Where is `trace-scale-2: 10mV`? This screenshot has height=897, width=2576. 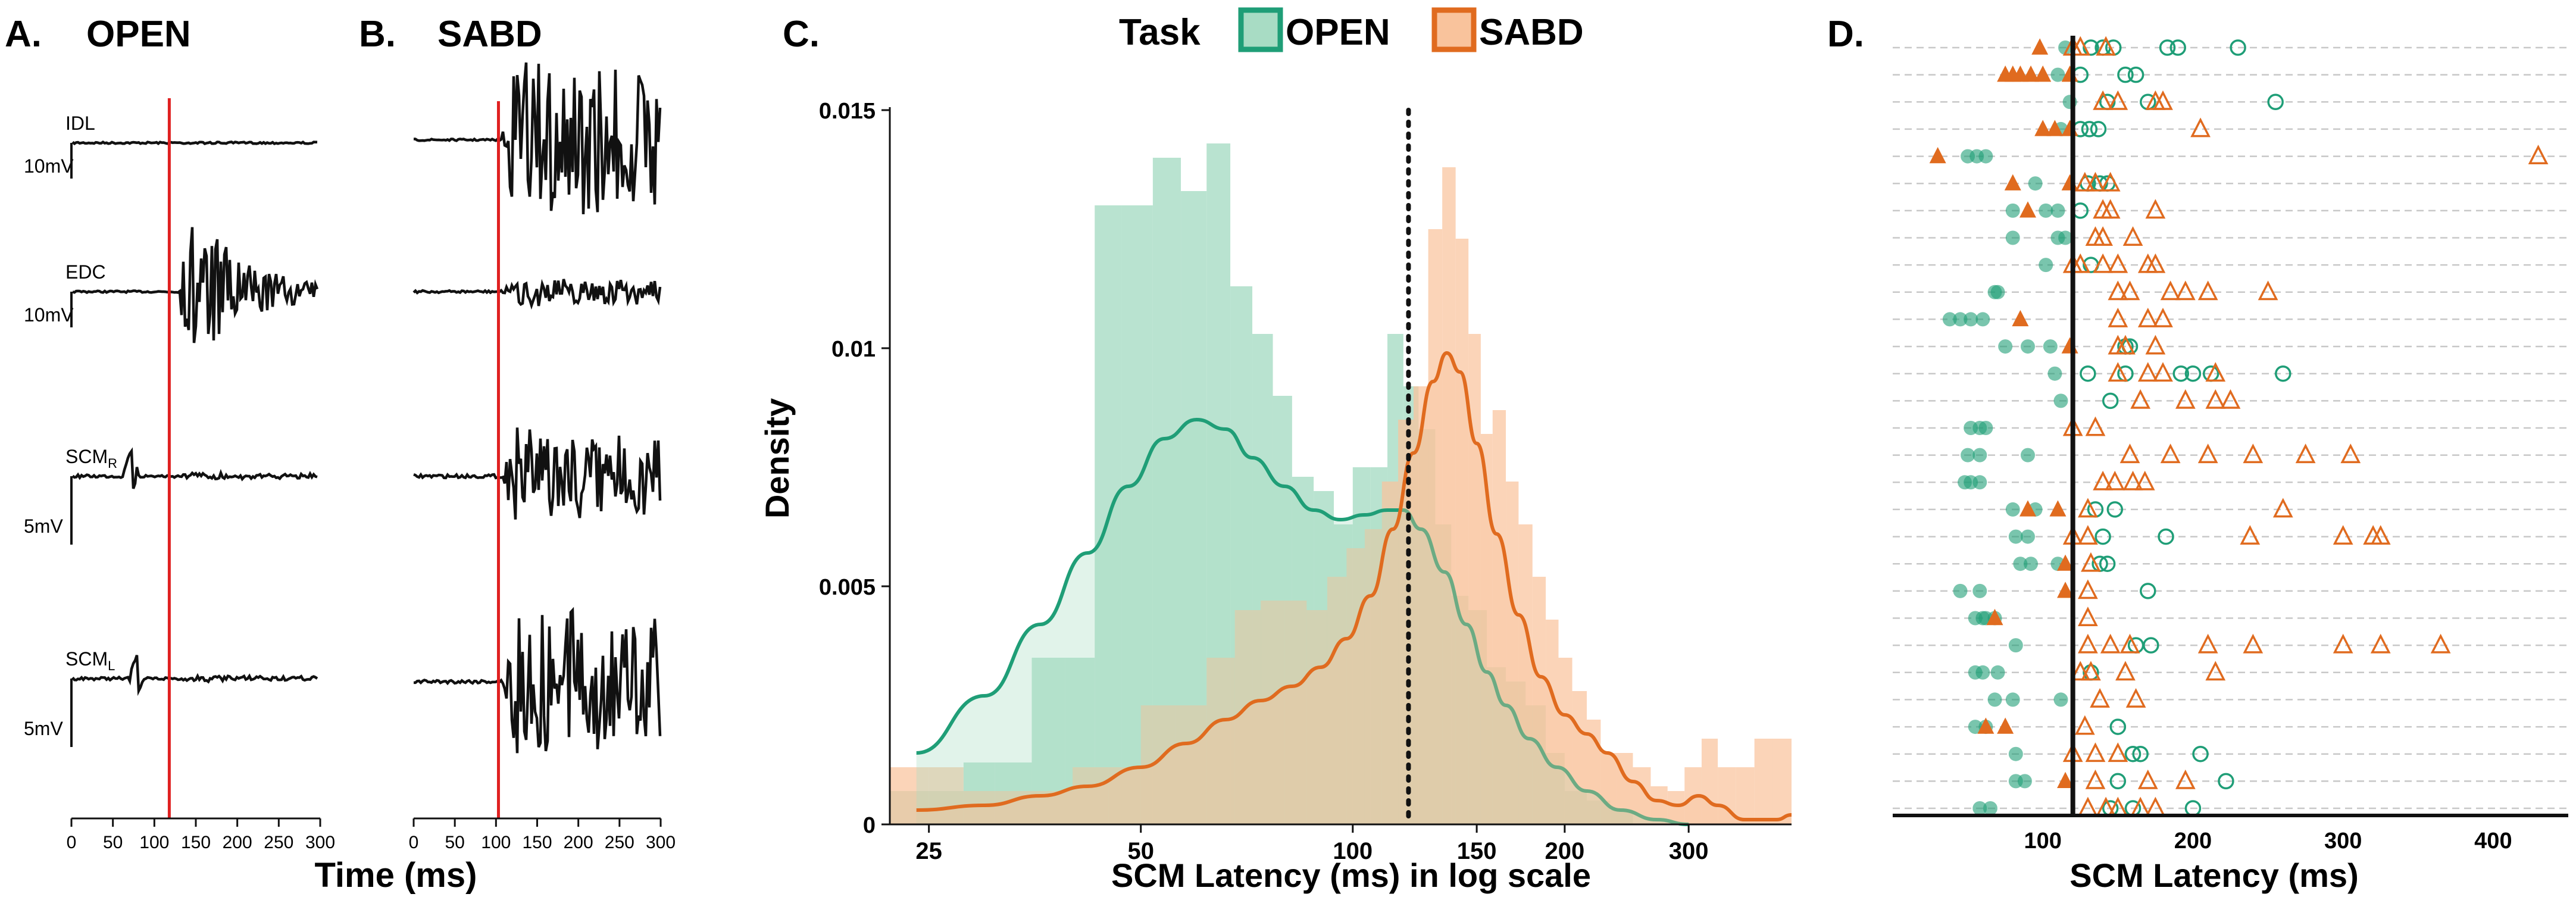
trace-scale-2: 10mV is located at coordinates (49, 315).